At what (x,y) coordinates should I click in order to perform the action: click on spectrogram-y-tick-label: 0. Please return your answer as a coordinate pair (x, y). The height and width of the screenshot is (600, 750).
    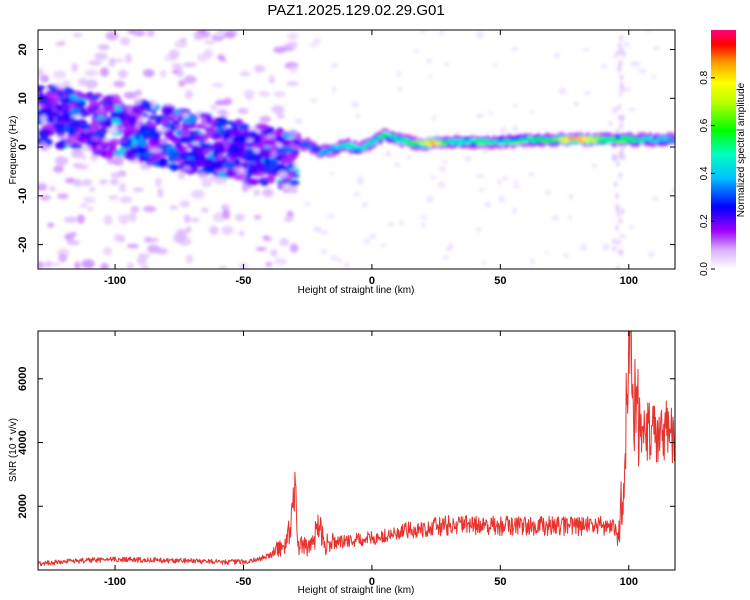
    Looking at the image, I should click on (23, 147).